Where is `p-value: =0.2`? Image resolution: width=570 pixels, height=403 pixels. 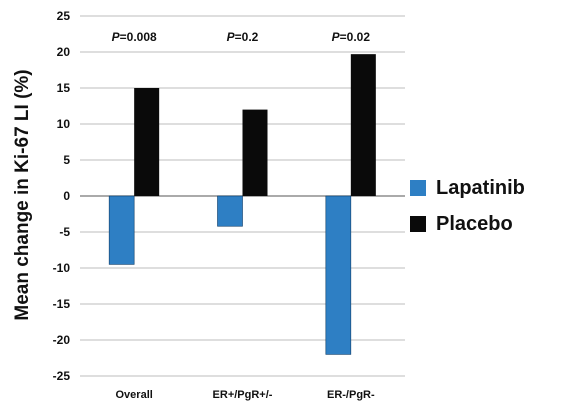
p-value: =0.2 is located at coordinates (247, 37).